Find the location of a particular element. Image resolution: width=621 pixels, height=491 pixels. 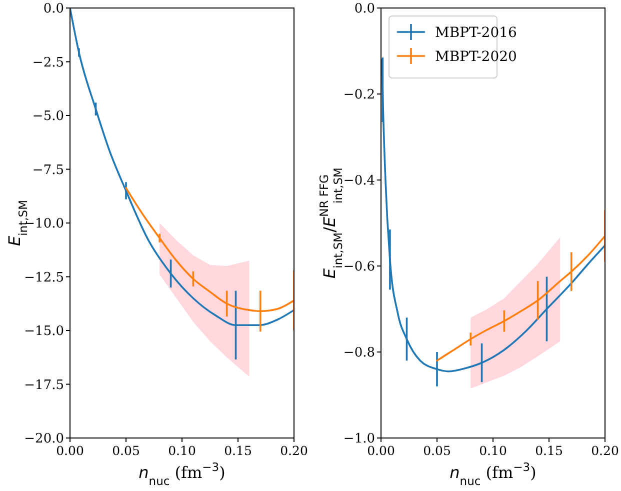

y-tick-label: −7.5 is located at coordinates (48, 170).